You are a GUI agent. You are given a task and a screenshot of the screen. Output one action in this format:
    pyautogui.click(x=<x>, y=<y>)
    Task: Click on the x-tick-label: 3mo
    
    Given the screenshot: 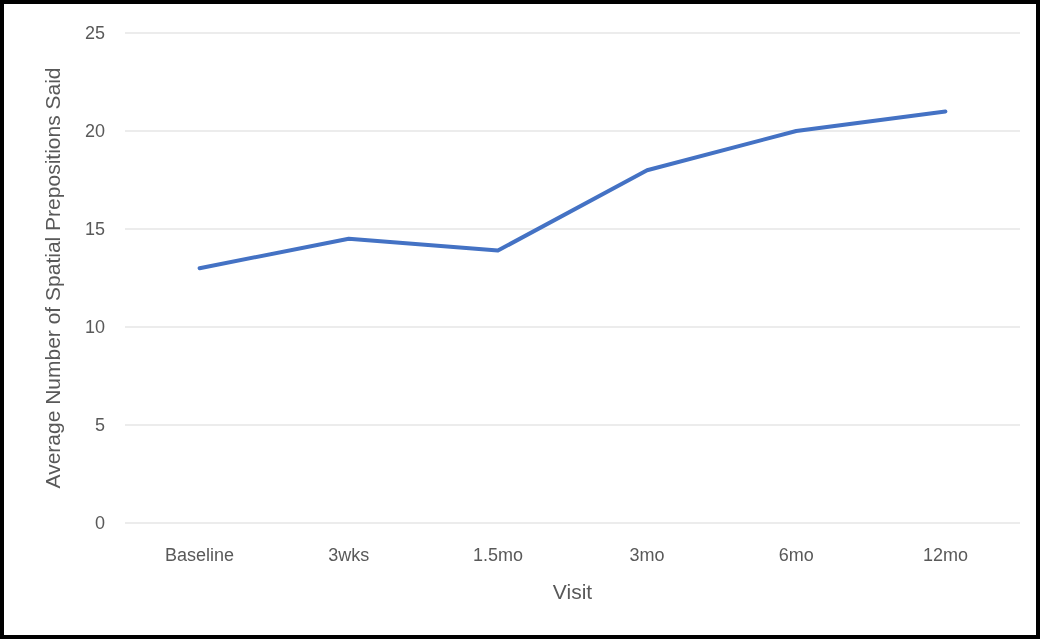 What is the action you would take?
    pyautogui.click(x=647, y=555)
    